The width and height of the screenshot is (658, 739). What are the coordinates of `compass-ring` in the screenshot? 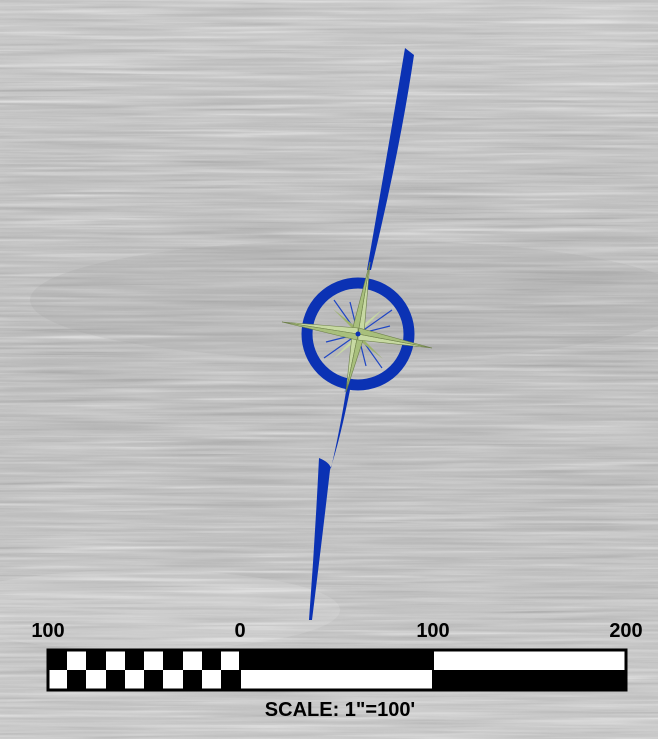 It's located at (358, 334).